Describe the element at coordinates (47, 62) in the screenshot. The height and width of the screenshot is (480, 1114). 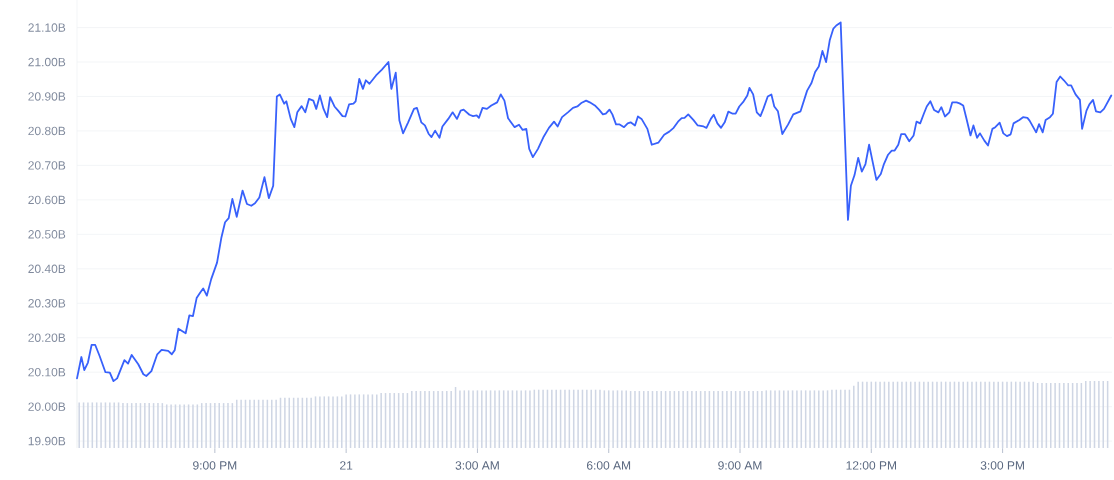
I see `y-tick-label: 21.00B` at that location.